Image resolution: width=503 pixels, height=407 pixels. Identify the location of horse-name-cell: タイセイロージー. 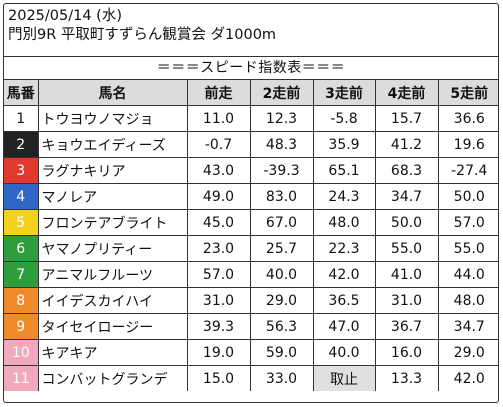
(112, 326).